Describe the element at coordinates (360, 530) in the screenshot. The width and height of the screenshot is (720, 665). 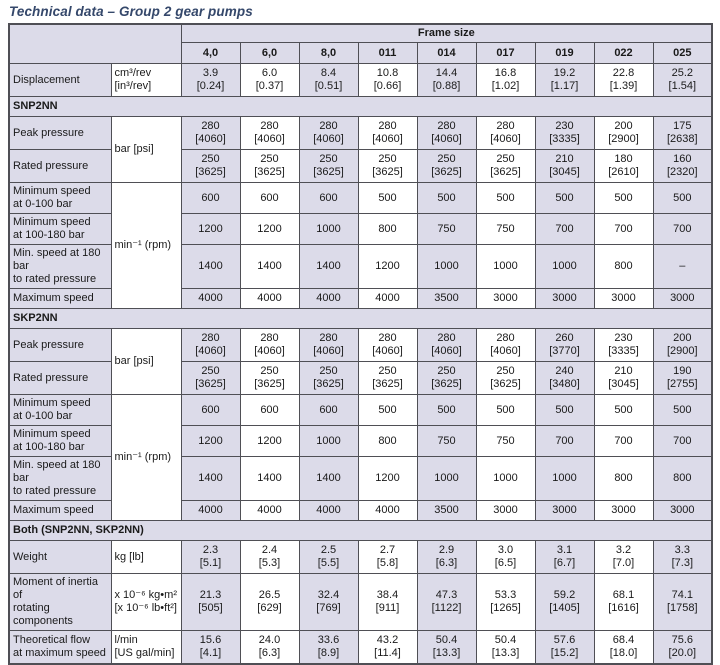
I see `section-header-row: Both (SNP2NN, SKP2NN)` at that location.